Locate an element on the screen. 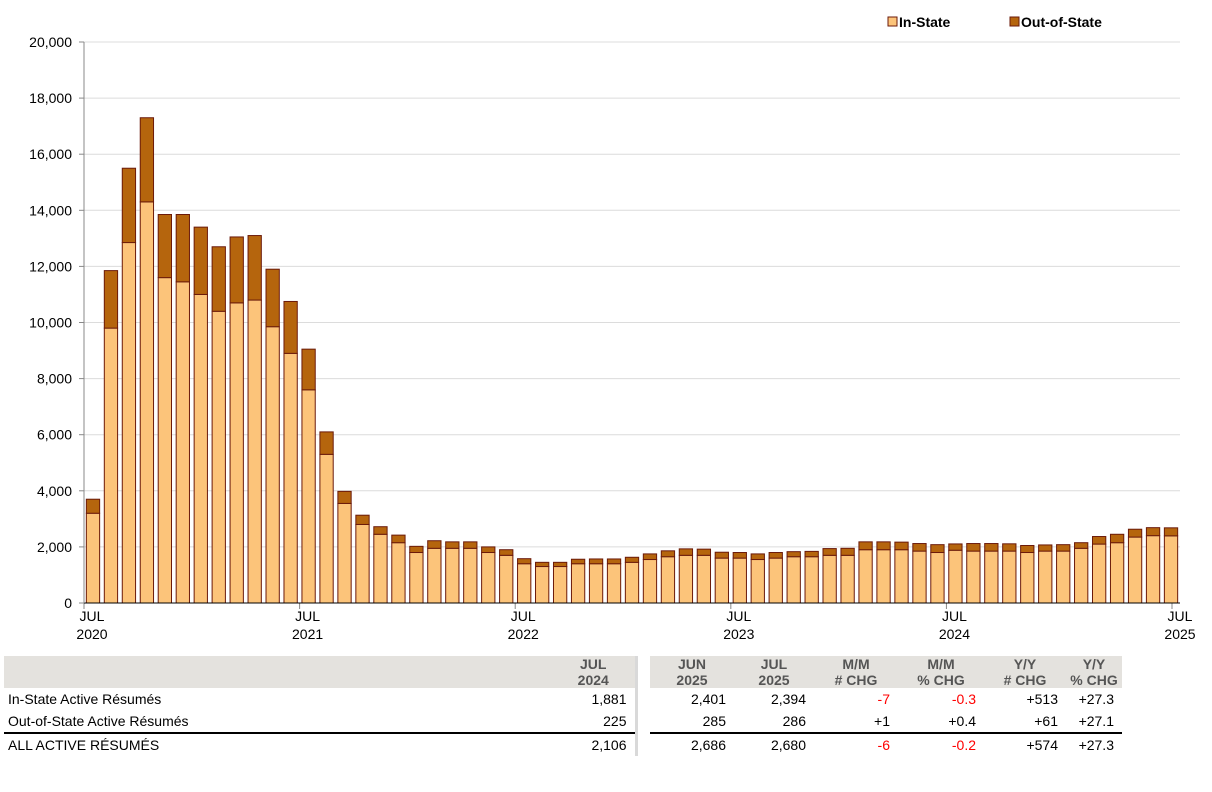 The width and height of the screenshot is (1212, 792). cell-yy-num: +574 is located at coordinates (1025, 744).